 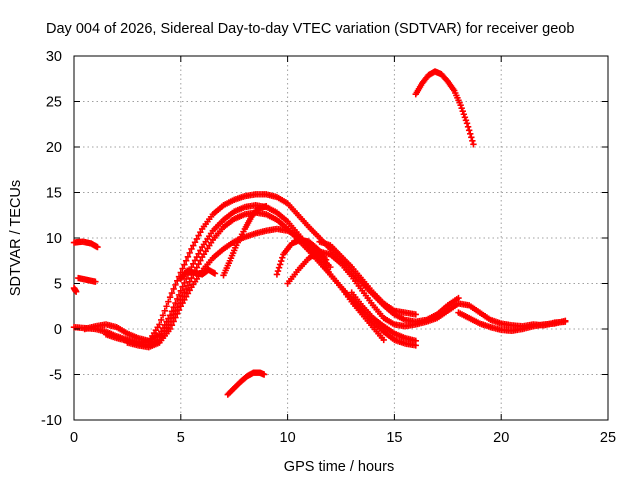 I want to click on x-tick-label: 25, so click(x=608, y=438).